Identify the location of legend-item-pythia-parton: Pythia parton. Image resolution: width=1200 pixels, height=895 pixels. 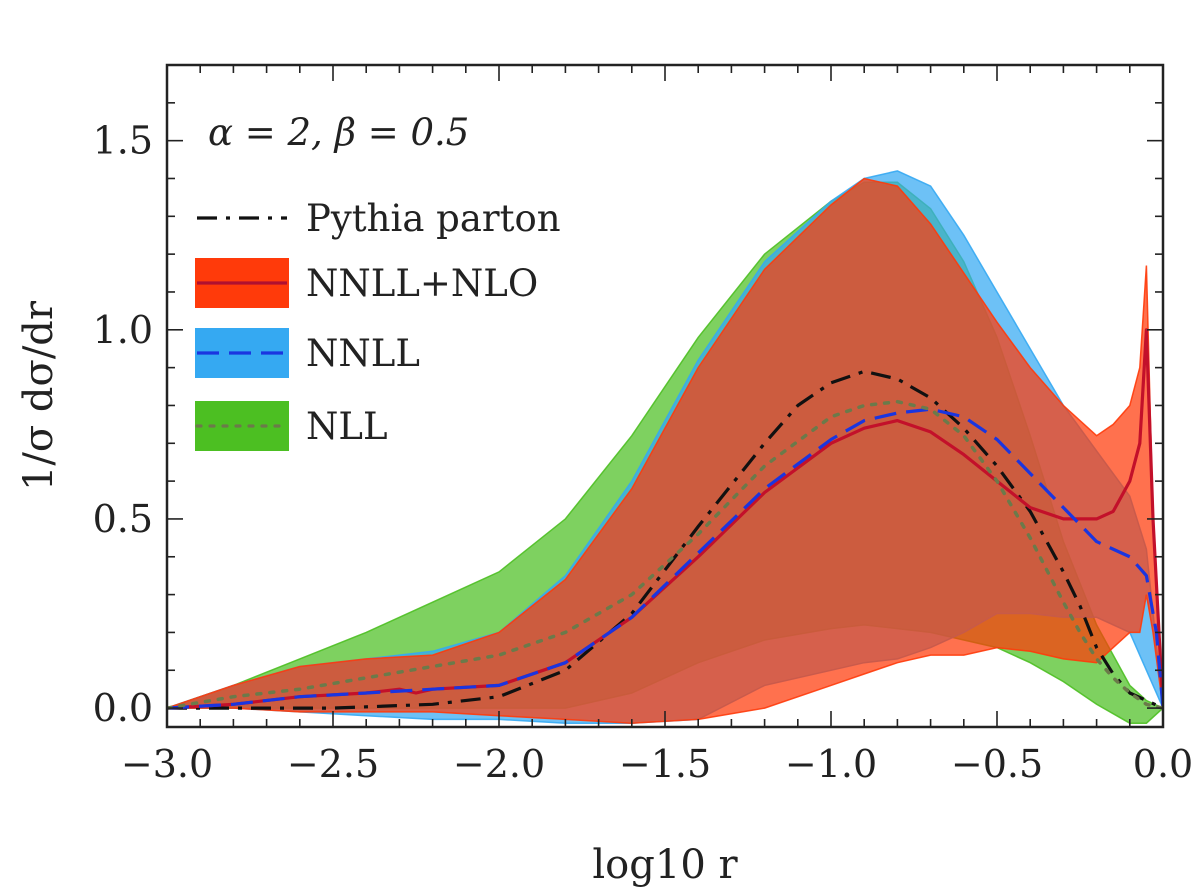
(379, 218).